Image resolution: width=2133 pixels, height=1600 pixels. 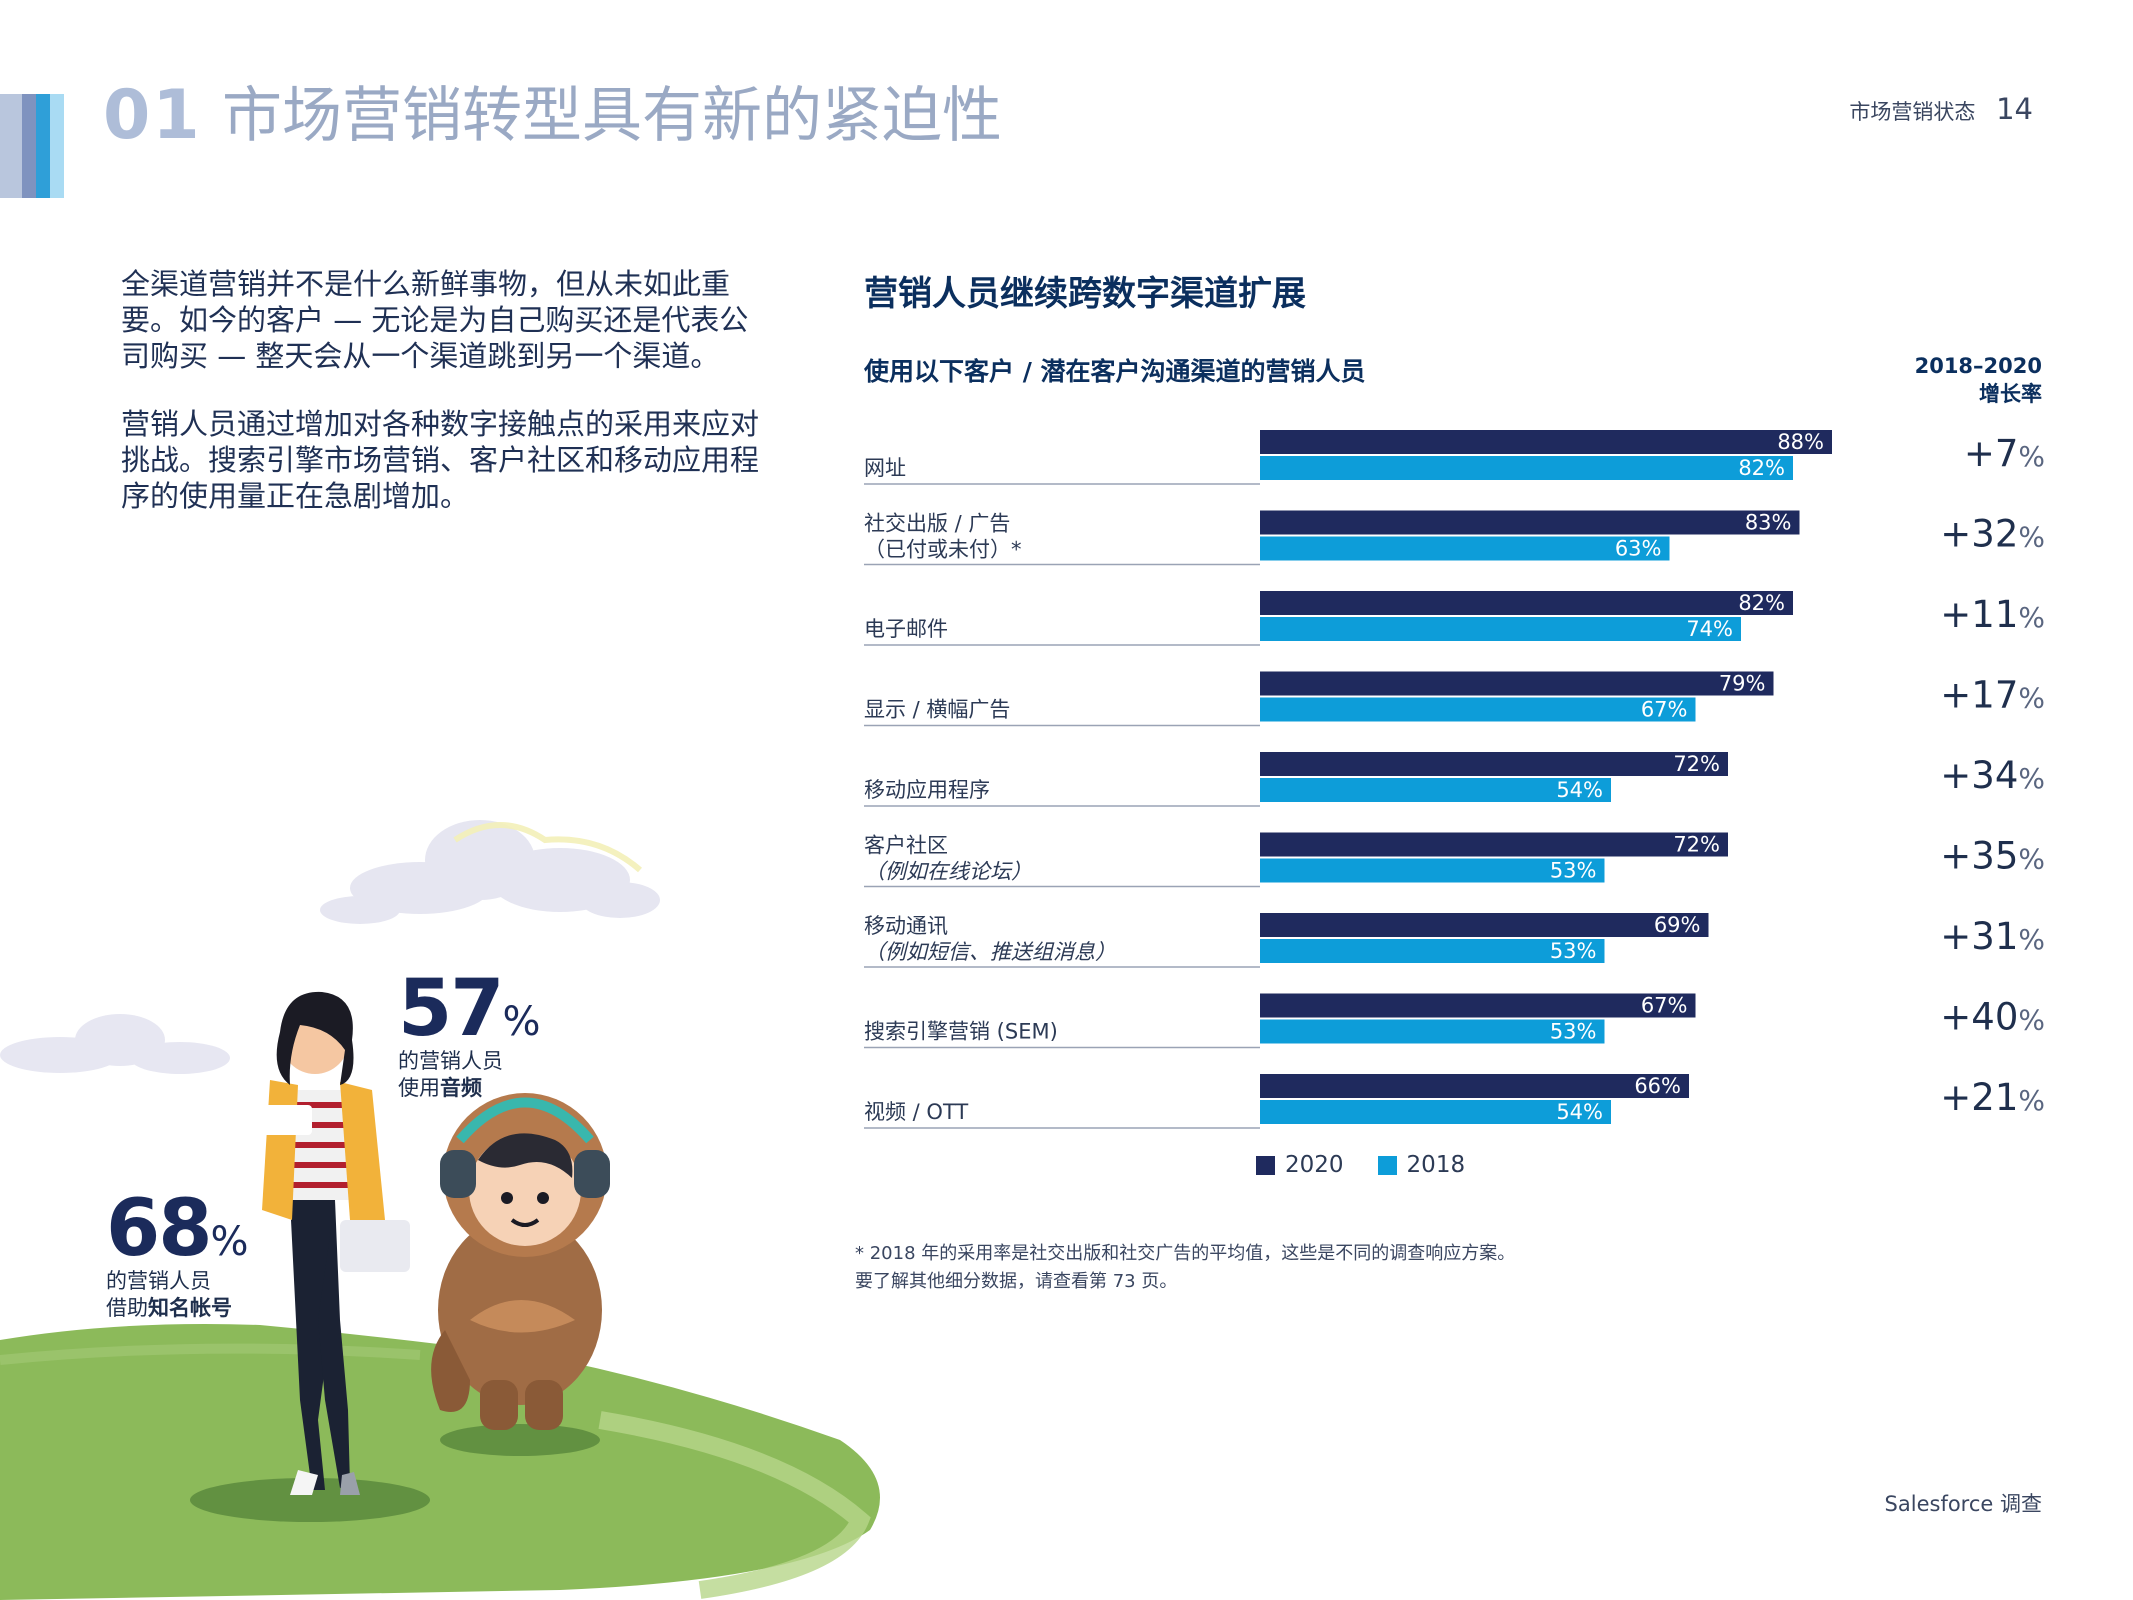 I want to click on legend-label-2018: 2018, so click(x=1436, y=1165).